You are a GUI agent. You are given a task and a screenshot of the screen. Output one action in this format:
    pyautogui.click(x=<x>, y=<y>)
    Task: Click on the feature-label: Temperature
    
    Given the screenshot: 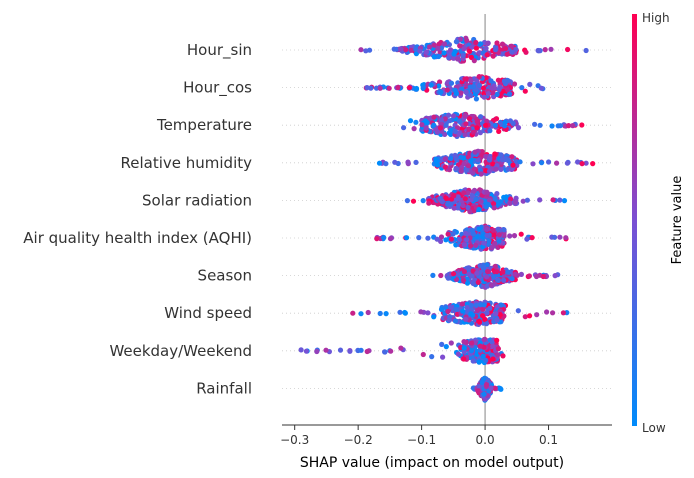 What is the action you would take?
    pyautogui.click(x=204, y=125)
    